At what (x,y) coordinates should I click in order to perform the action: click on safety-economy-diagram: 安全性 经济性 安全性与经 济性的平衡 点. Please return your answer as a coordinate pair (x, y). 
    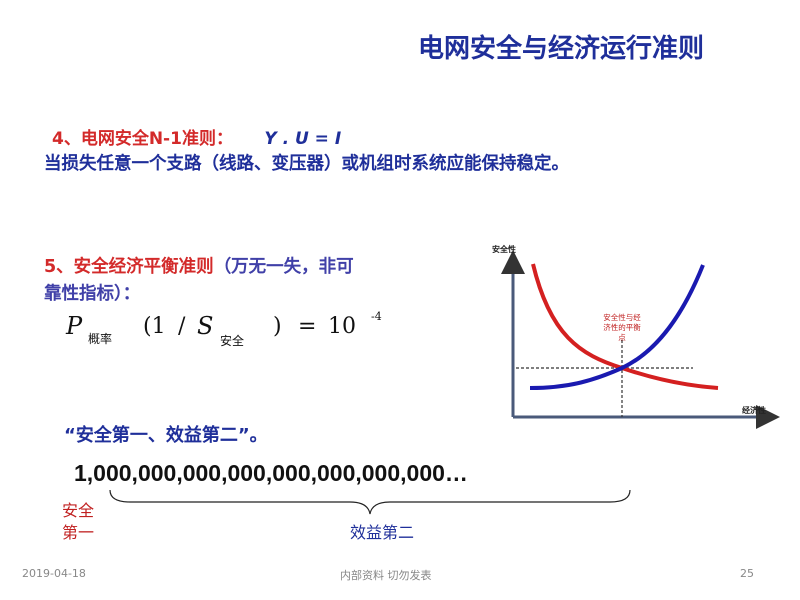
    Looking at the image, I should click on (636, 336).